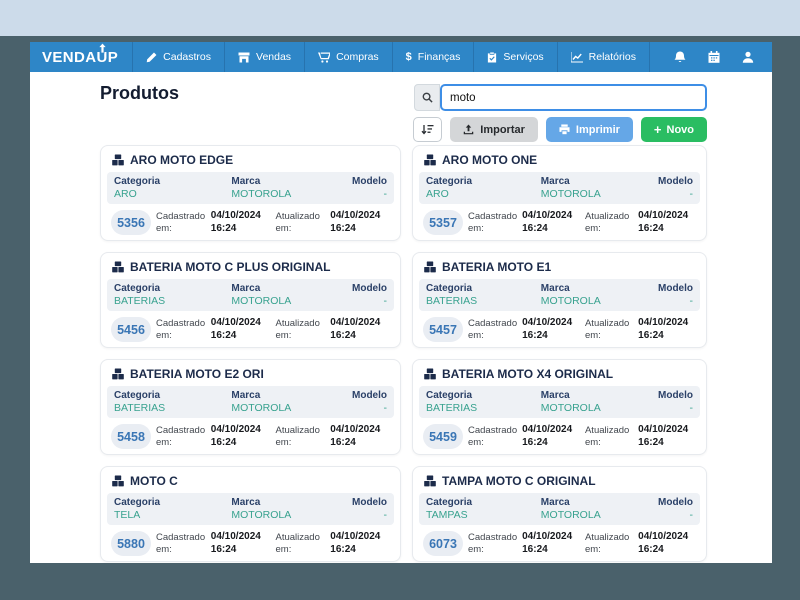 The width and height of the screenshot is (800, 600). Describe the element at coordinates (494, 129) in the screenshot. I see `import-button: Importar` at that location.